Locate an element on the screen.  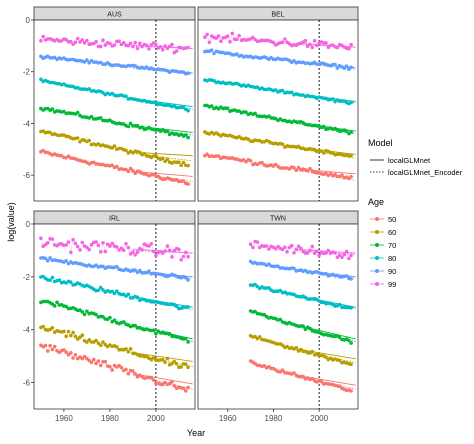
panel-frame-bel is located at coordinates (278, 110).